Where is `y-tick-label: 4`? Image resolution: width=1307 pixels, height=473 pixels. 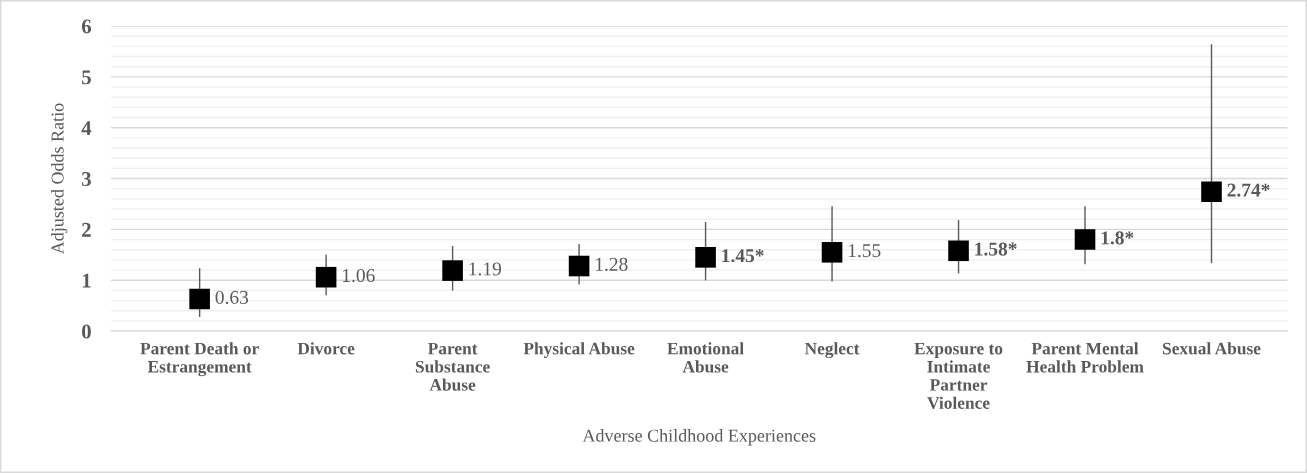 y-tick-label: 4 is located at coordinates (86, 128).